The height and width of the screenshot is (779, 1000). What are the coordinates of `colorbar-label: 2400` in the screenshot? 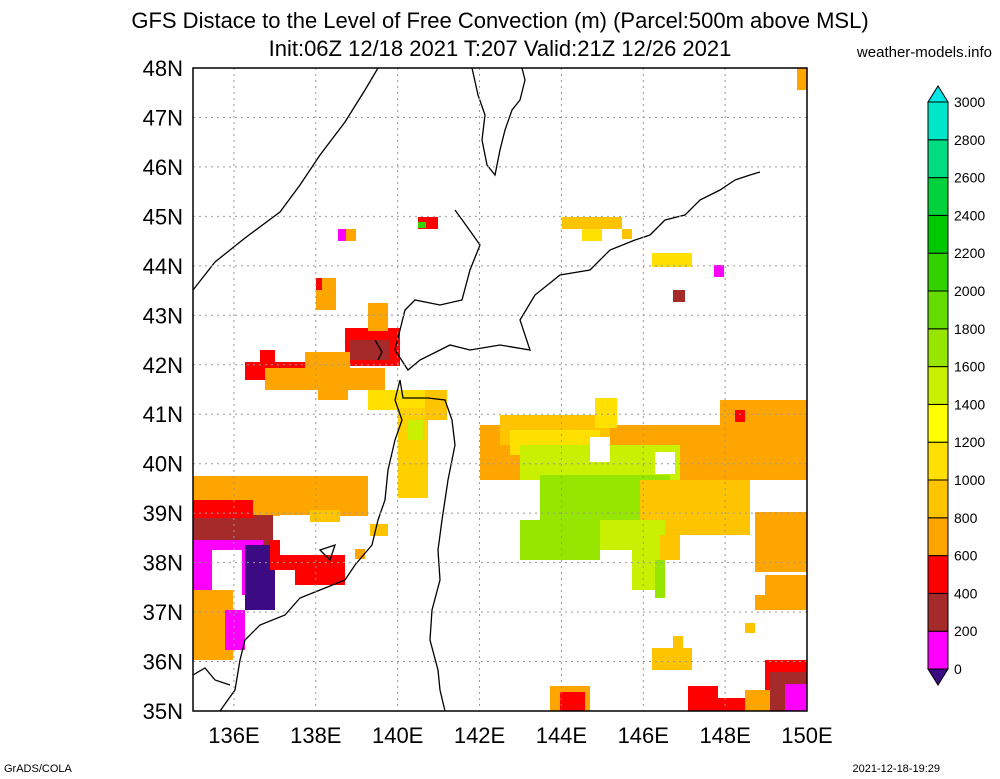 It's located at (969, 215).